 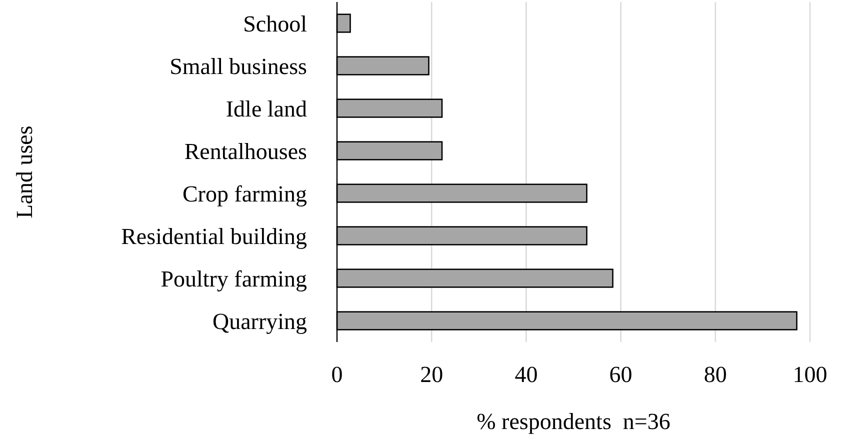 What do you see at coordinates (337, 374) in the screenshot?
I see `x-tick-label: 0` at bounding box center [337, 374].